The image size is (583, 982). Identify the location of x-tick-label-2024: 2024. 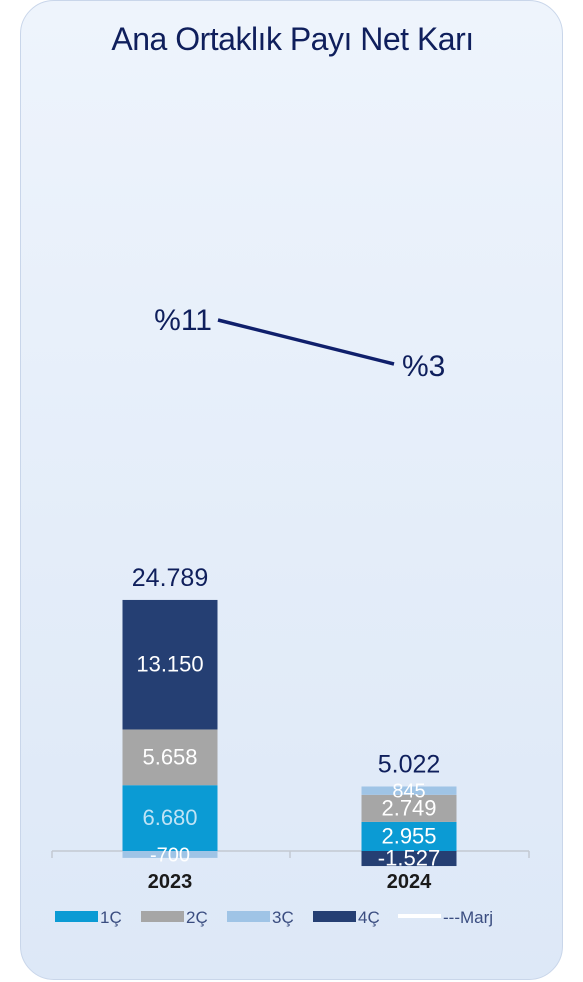
(409, 882).